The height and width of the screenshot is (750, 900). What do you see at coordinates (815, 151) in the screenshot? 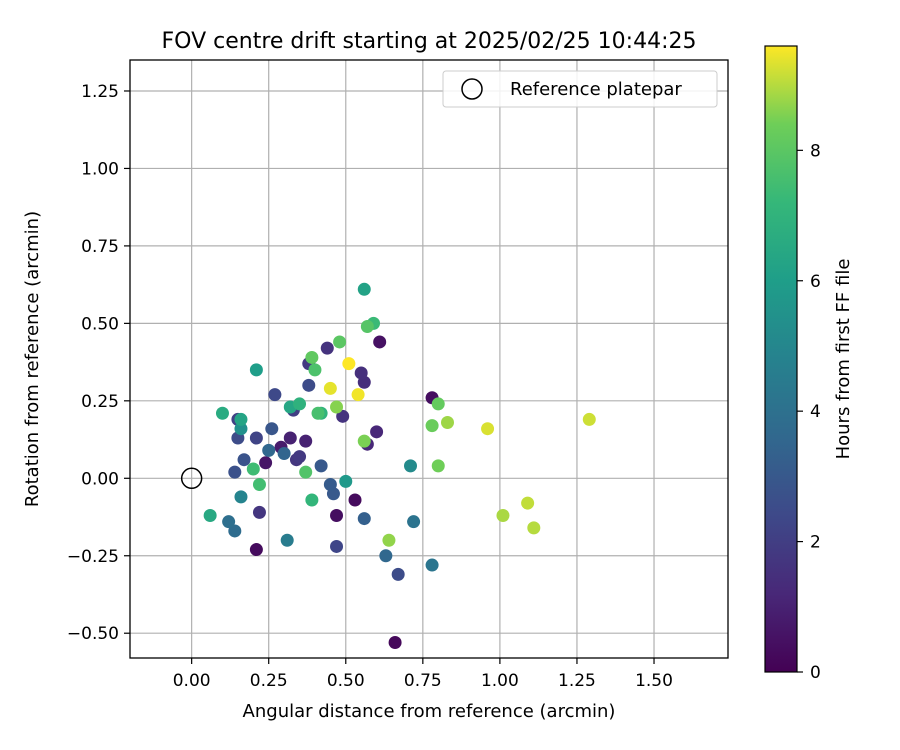
I see `colorbar-tick-label: 8` at bounding box center [815, 151].